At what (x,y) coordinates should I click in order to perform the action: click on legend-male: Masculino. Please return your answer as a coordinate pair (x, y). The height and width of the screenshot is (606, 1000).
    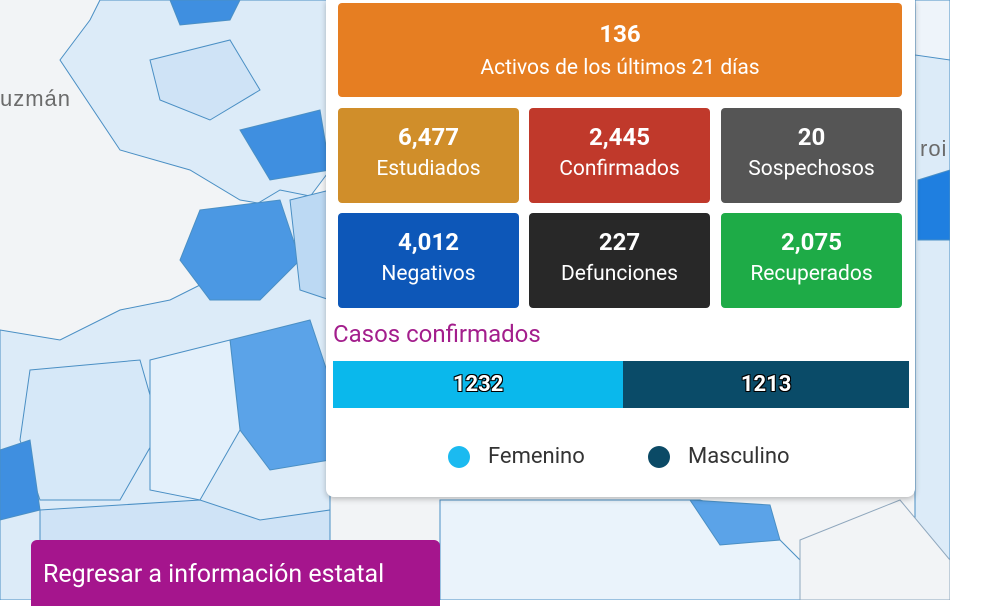
    Looking at the image, I should click on (719, 456).